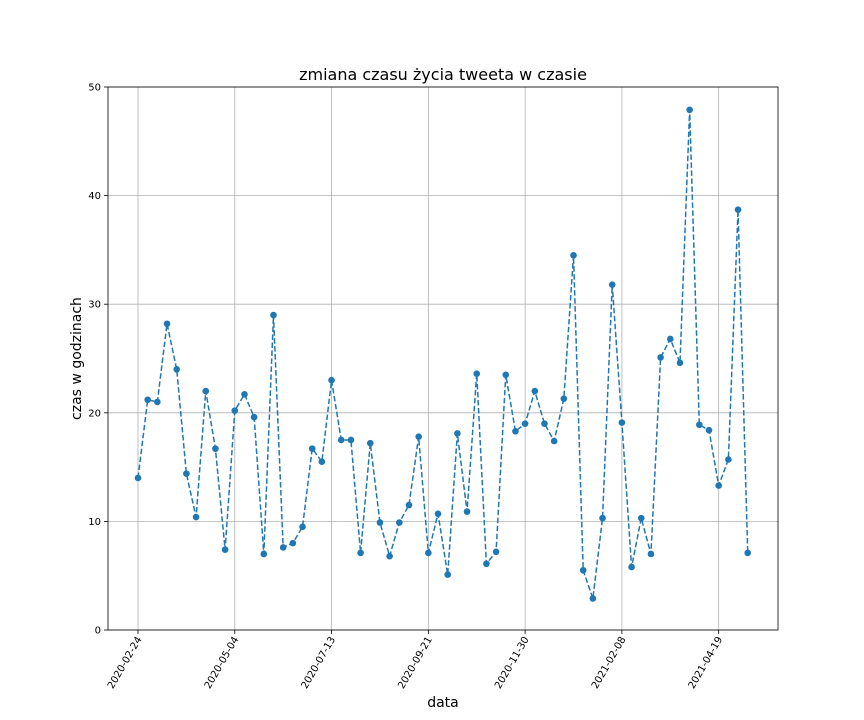  Describe the element at coordinates (415, 663) in the screenshot. I see `x-tick-label: 2020-09-21` at that location.